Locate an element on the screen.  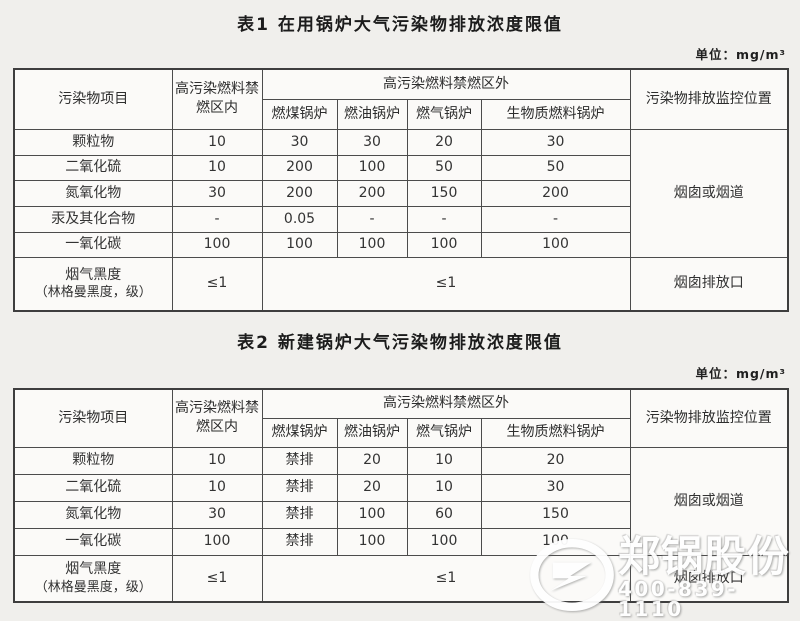
table-row: 二氧化硫 10 200 100 50 50 is located at coordinates (400, 167).